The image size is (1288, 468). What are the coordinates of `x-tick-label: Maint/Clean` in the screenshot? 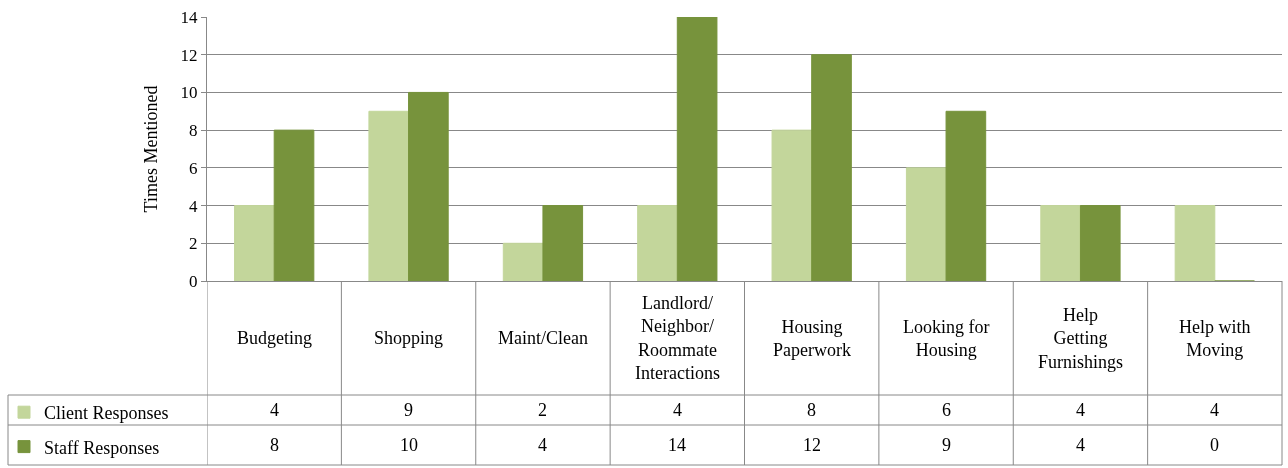 It's located at (543, 338).